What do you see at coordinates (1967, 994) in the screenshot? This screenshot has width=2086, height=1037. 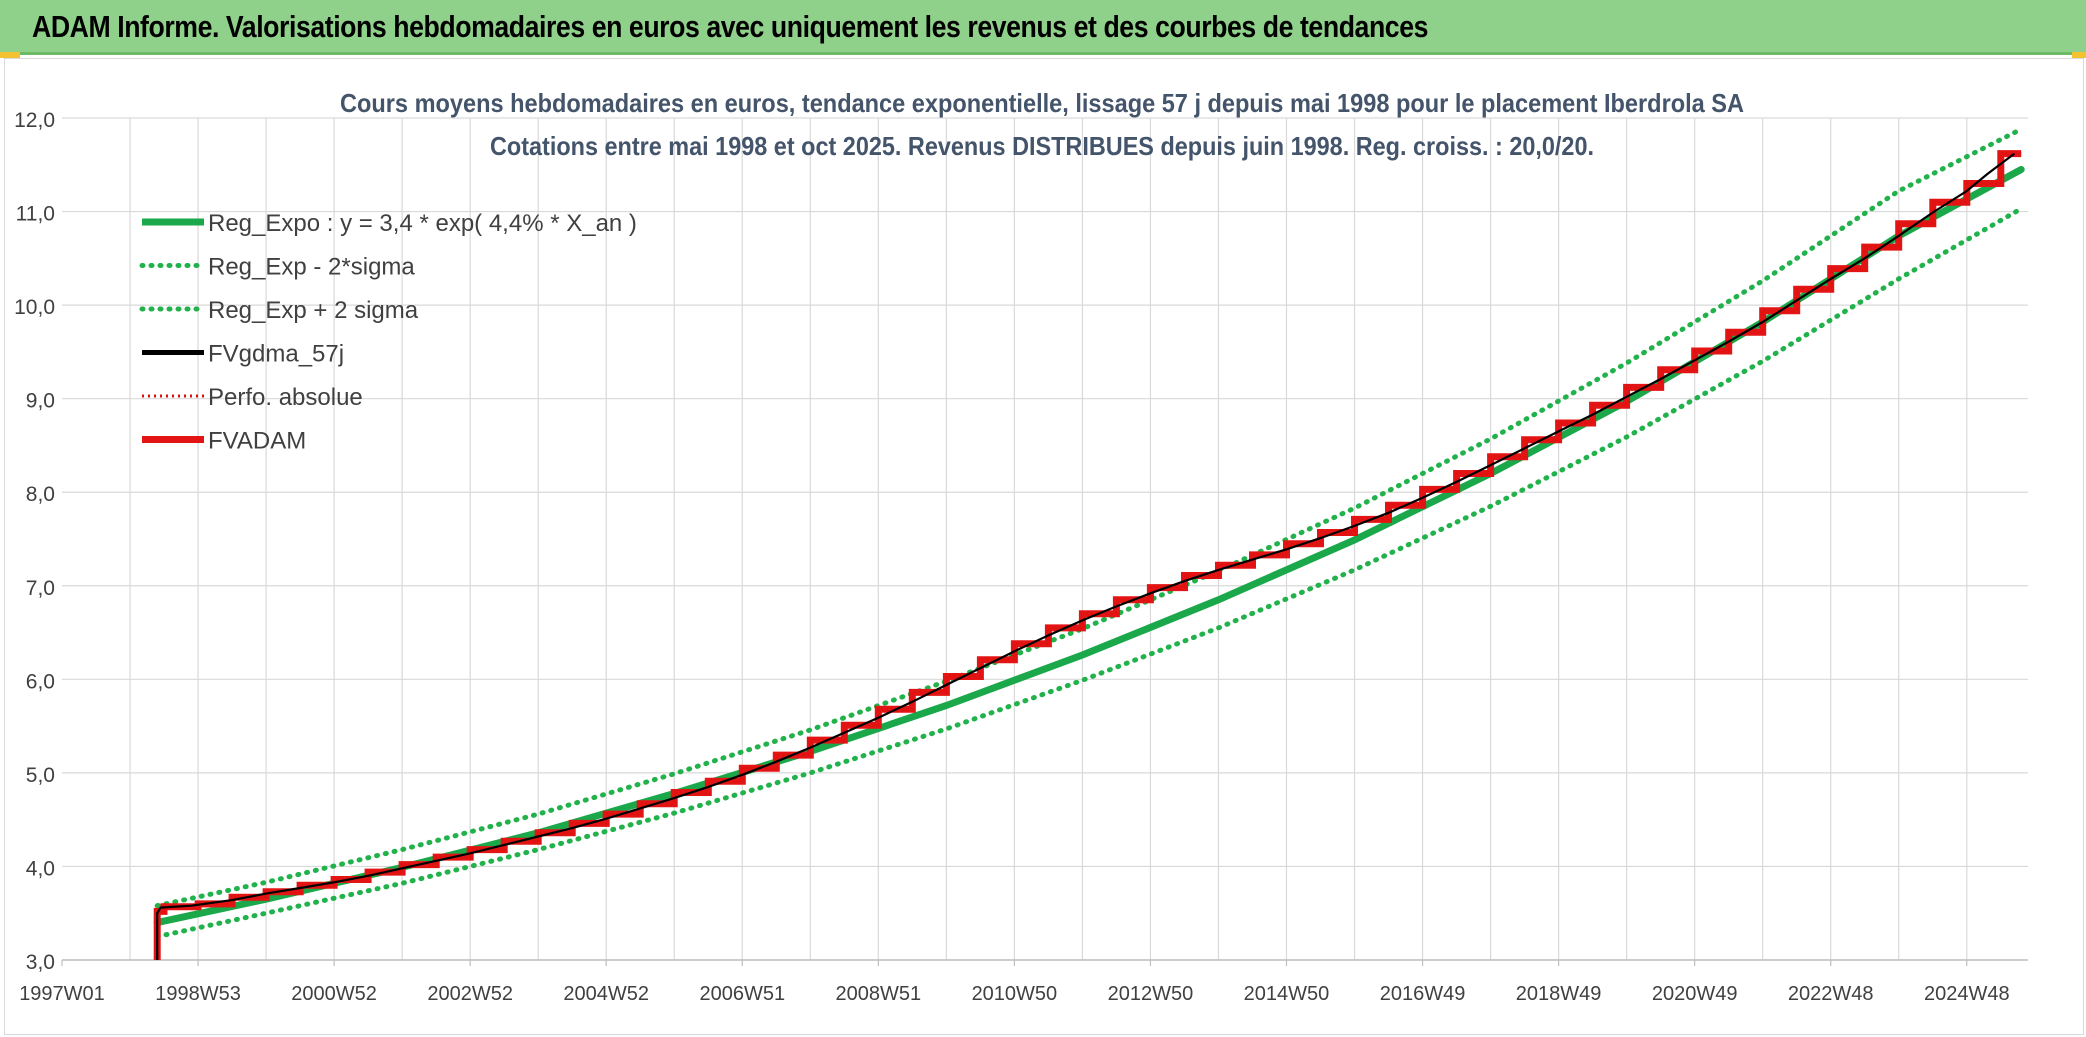 I see `x-tick-label: 2024W48` at bounding box center [1967, 994].